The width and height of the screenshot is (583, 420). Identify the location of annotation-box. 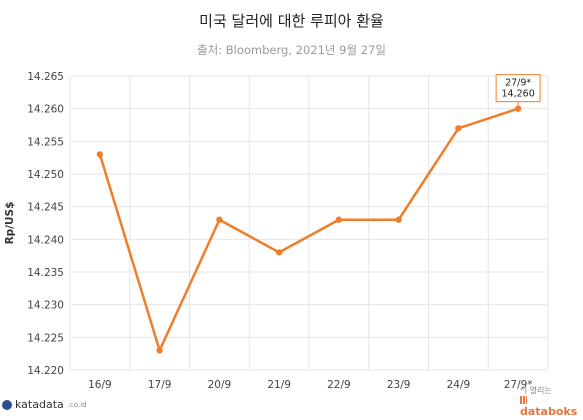
(518, 88).